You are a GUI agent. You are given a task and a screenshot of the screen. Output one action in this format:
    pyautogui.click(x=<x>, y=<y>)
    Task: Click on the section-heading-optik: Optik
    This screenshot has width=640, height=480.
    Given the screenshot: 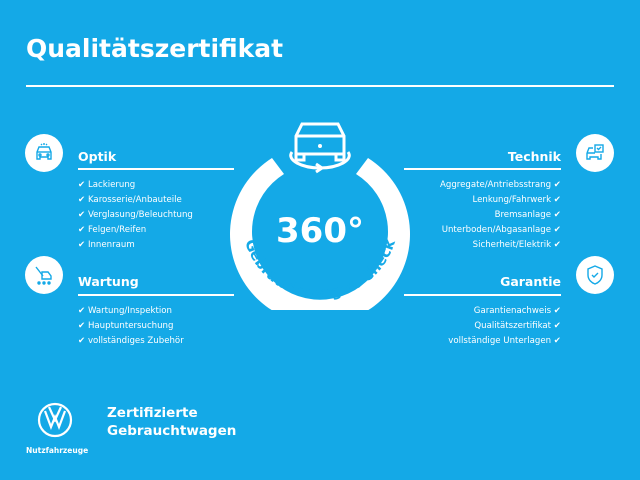 What is the action you would take?
    pyautogui.click(x=97, y=156)
    